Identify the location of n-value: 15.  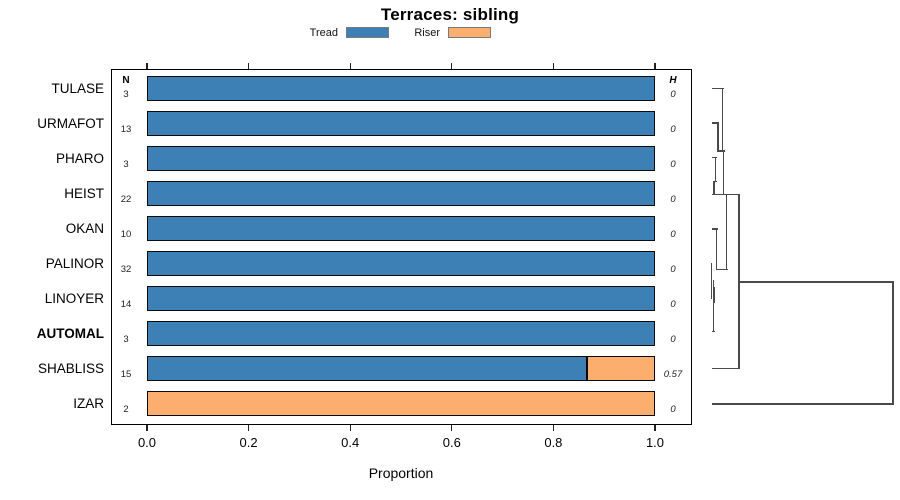
(126, 374).